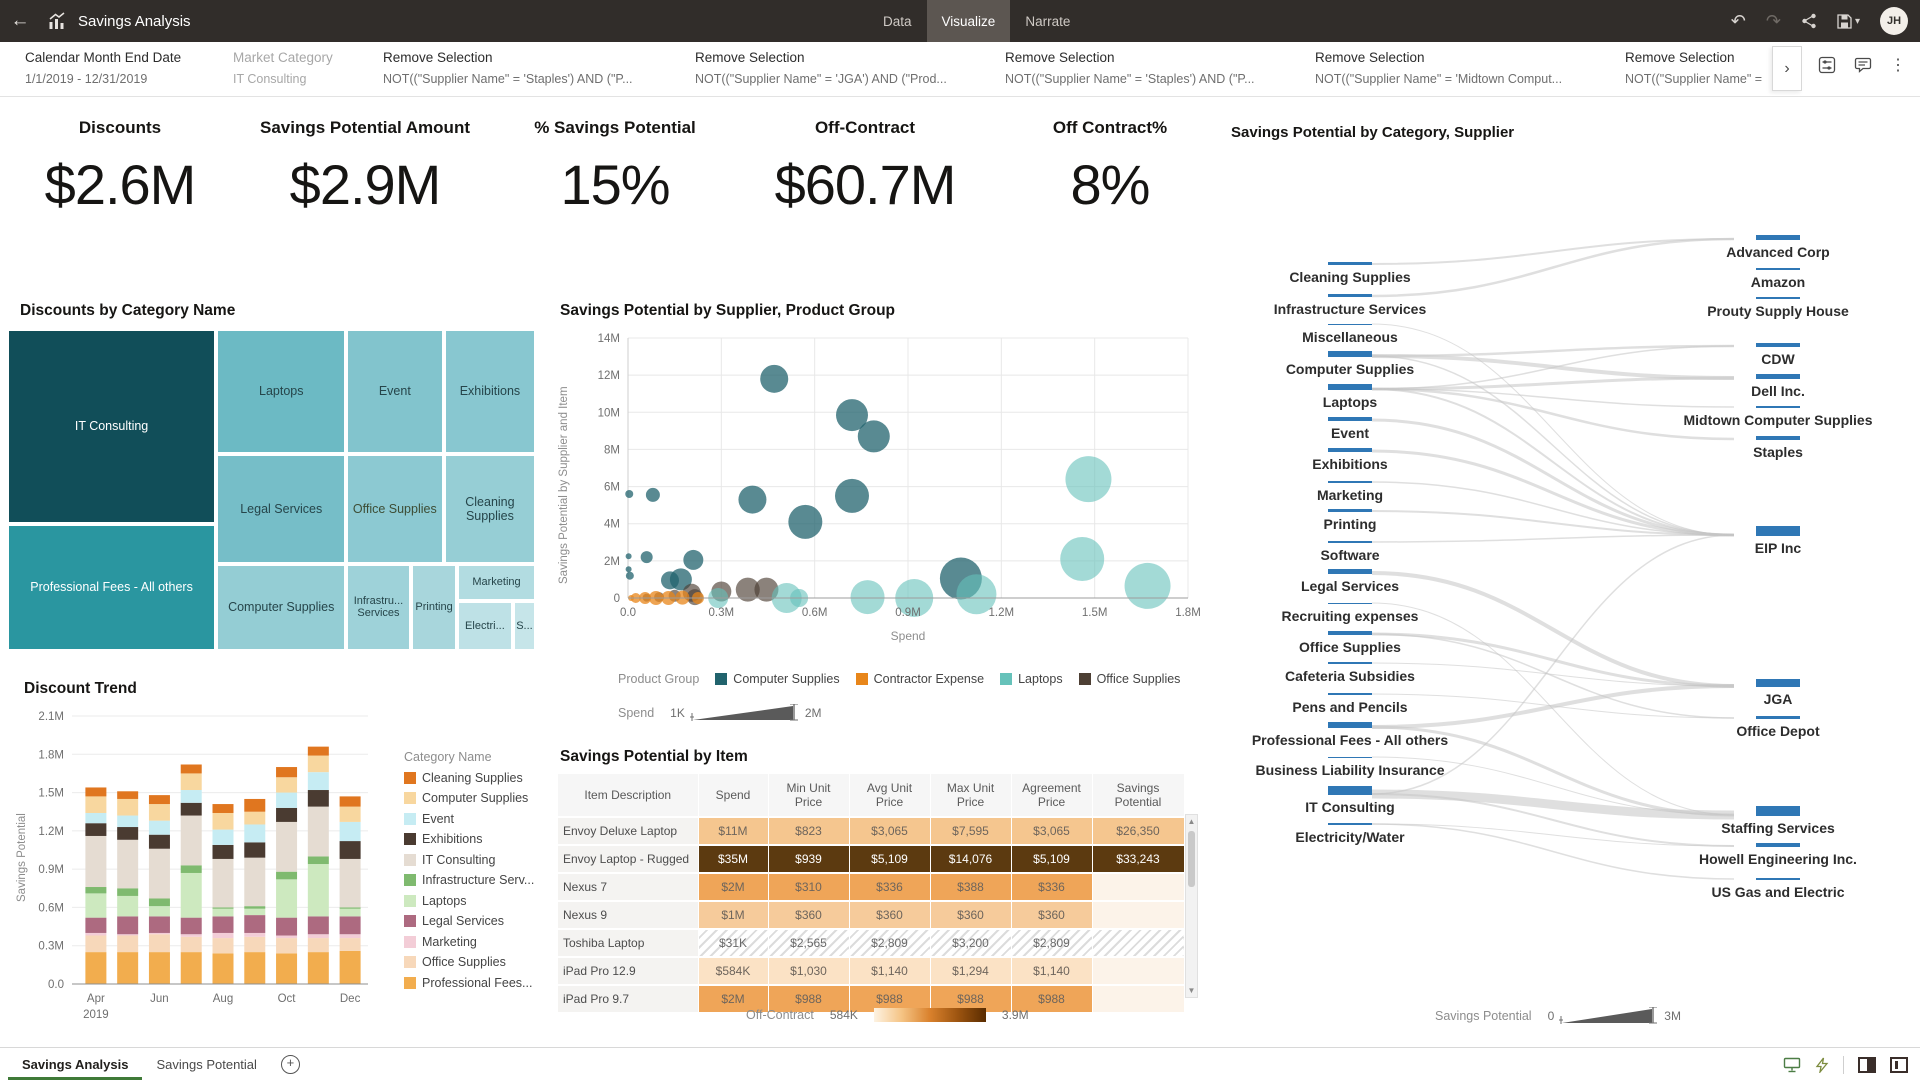 This screenshot has width=1920, height=1080. I want to click on value-cell: $11M, so click(733, 831).